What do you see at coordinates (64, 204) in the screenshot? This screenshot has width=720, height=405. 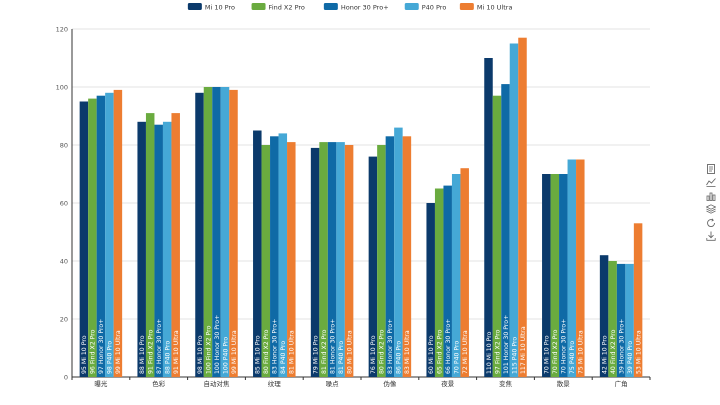 I see `y-tick-label: 60` at bounding box center [64, 204].